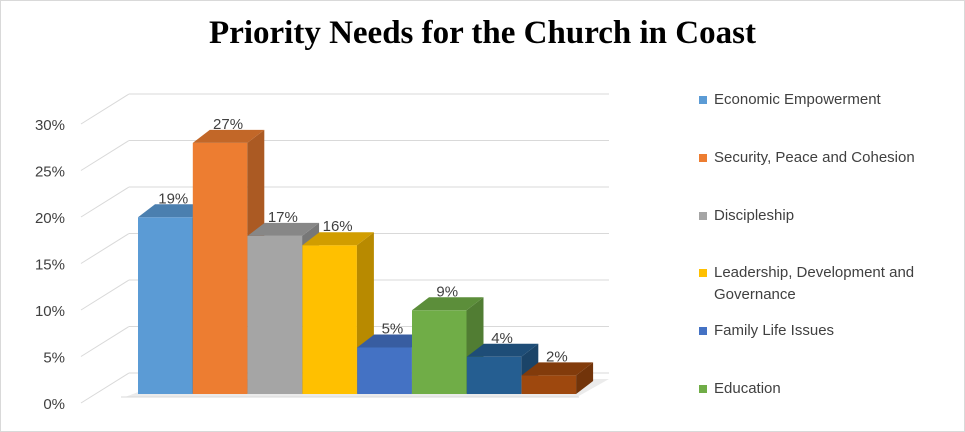 This screenshot has height=432, width=965. I want to click on y-tick-label: 10%, so click(50, 311).